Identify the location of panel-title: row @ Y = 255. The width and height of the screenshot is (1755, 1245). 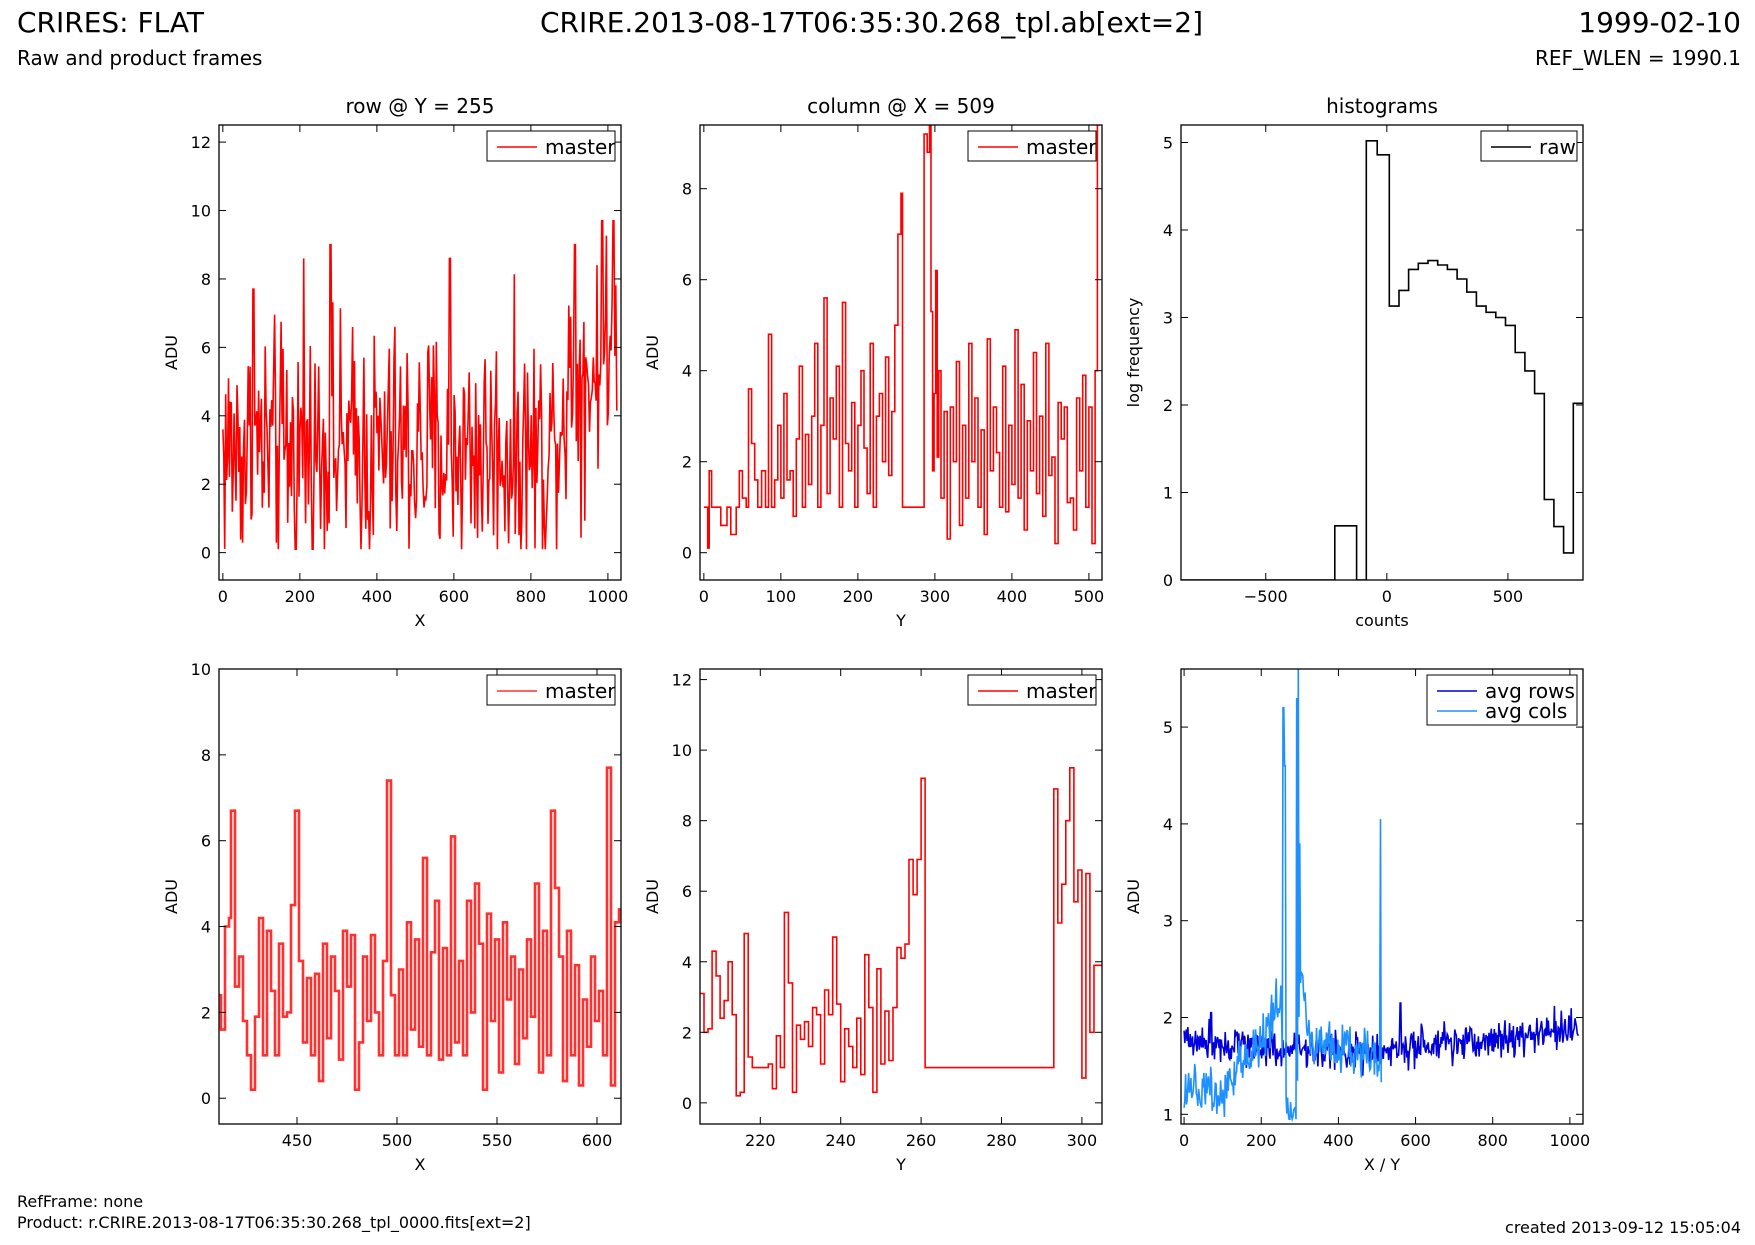
(420, 106).